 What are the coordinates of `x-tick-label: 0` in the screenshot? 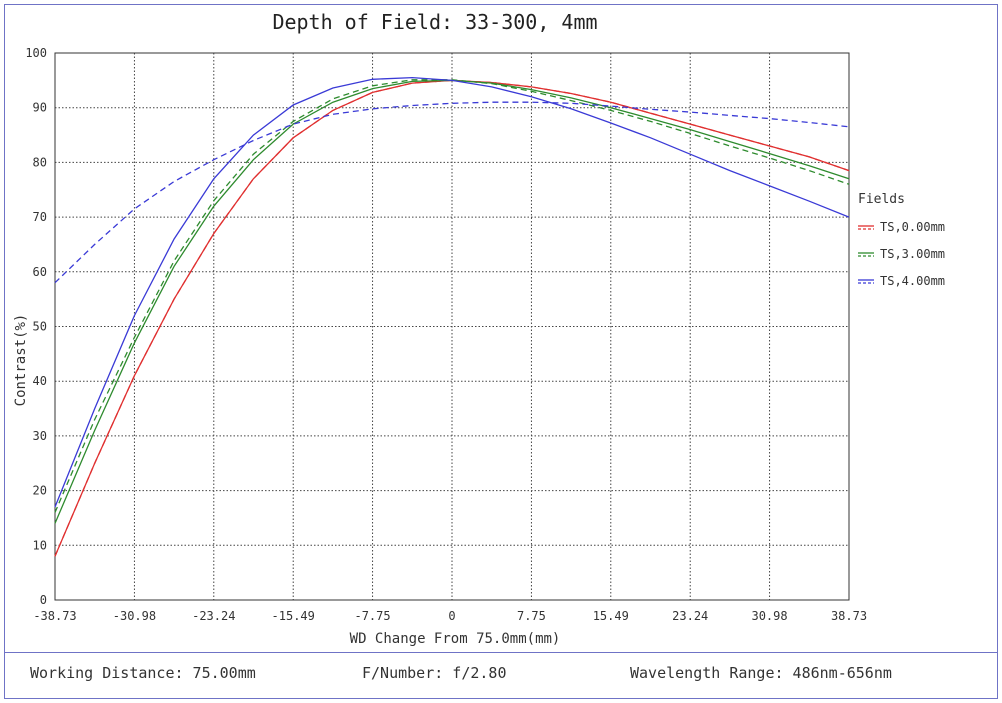 It's located at (451, 616).